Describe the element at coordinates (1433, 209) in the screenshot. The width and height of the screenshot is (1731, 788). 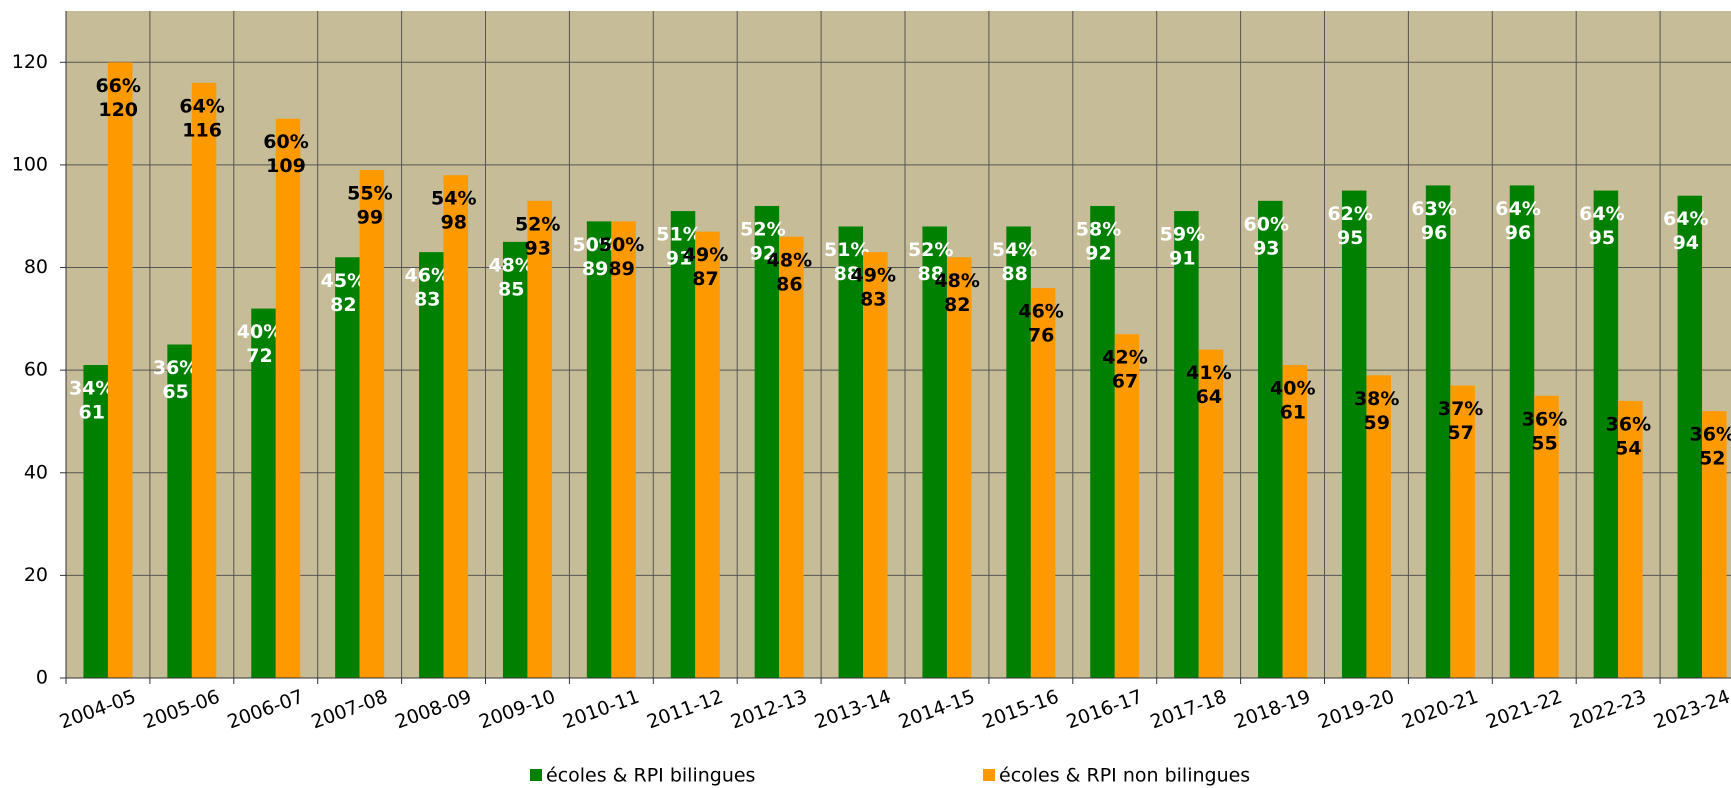
I see `share-label: 63%` at that location.